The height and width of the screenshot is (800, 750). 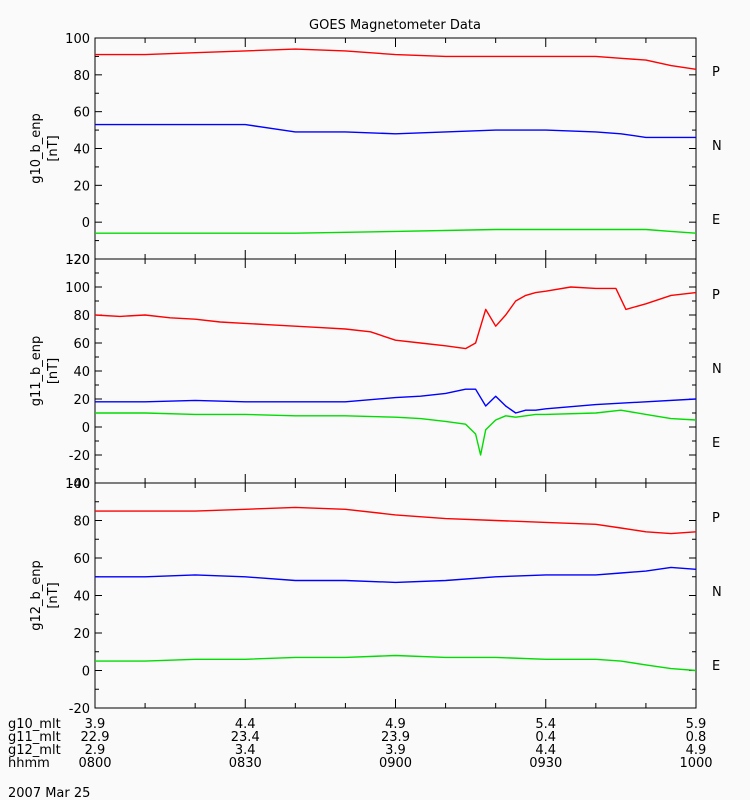 I want to click on footer-row-value: 0.4, so click(x=545, y=737).